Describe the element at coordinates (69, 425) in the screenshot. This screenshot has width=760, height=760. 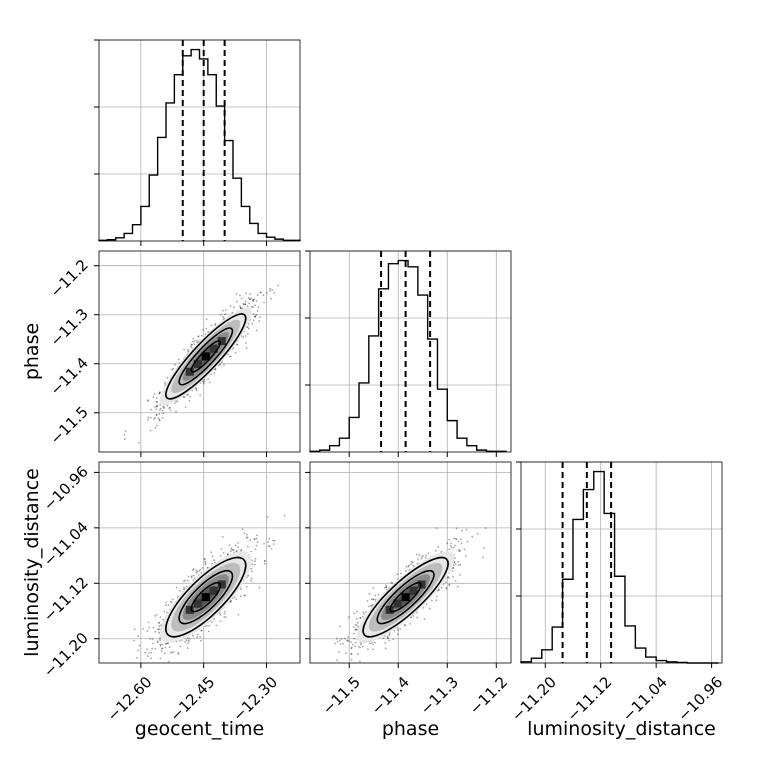
I see `y-tick-label: −11.5` at that location.